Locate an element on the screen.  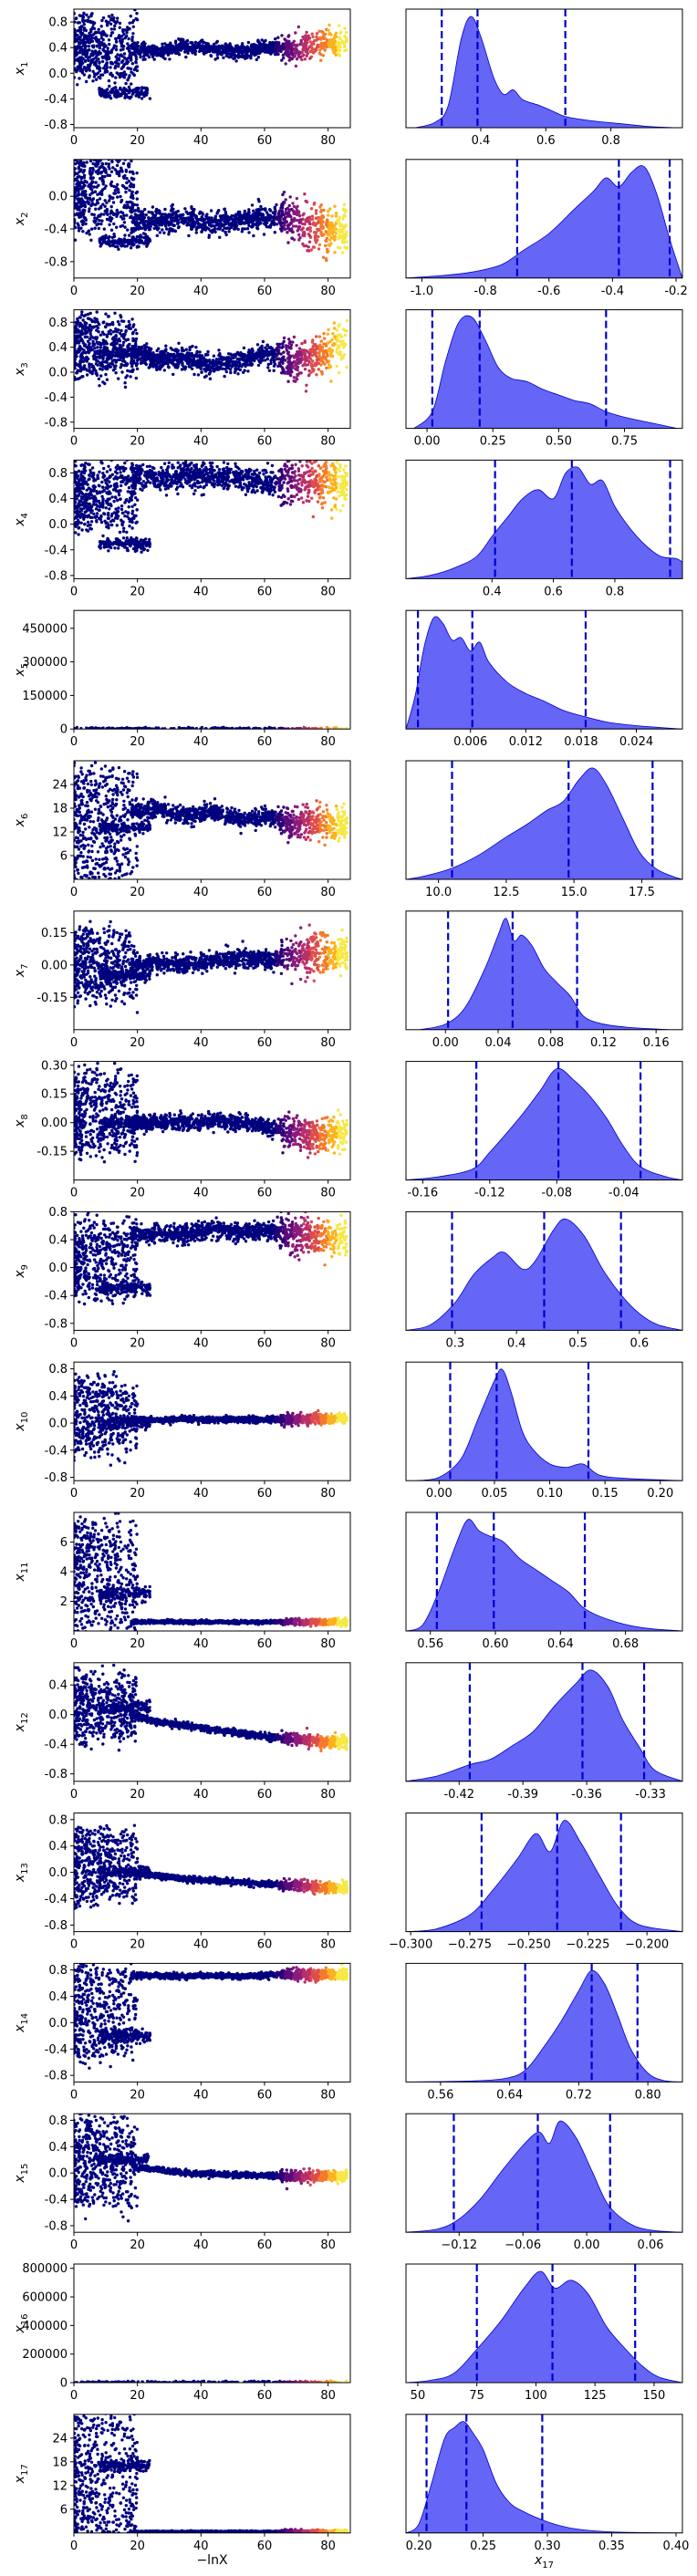
x-tick-label: -0.8 is located at coordinates (485, 291).